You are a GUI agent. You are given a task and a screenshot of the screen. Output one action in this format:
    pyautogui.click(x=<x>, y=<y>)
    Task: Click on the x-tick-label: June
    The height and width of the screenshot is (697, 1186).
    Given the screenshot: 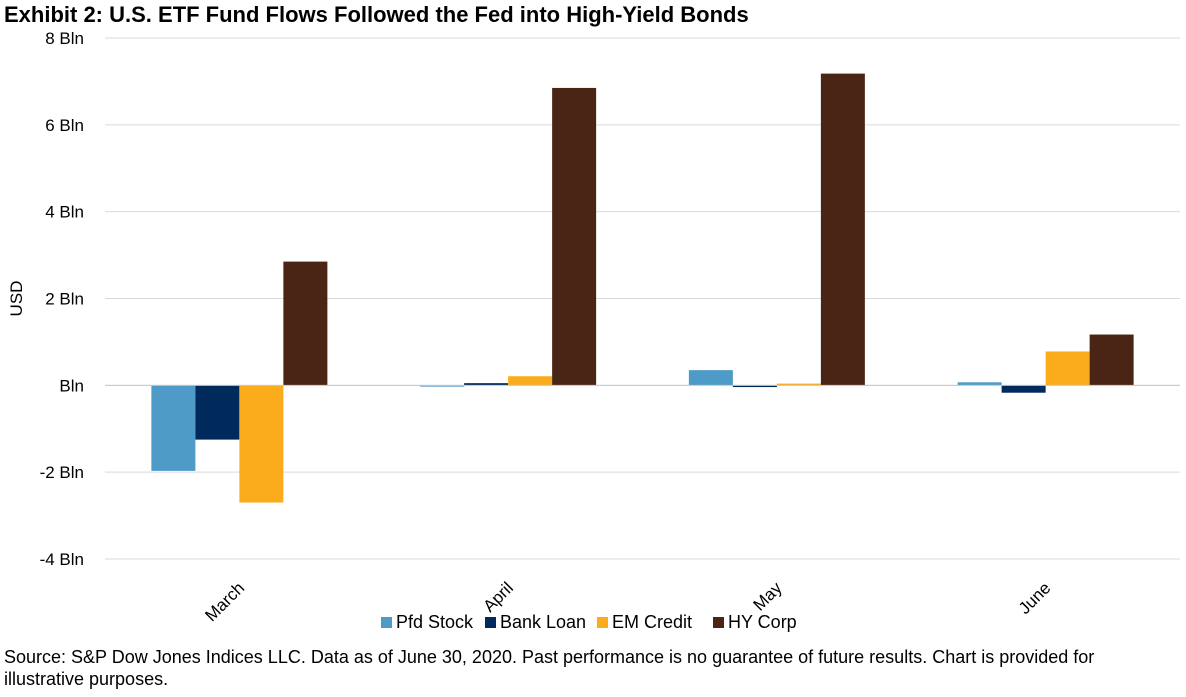 What is the action you would take?
    pyautogui.click(x=1035, y=598)
    